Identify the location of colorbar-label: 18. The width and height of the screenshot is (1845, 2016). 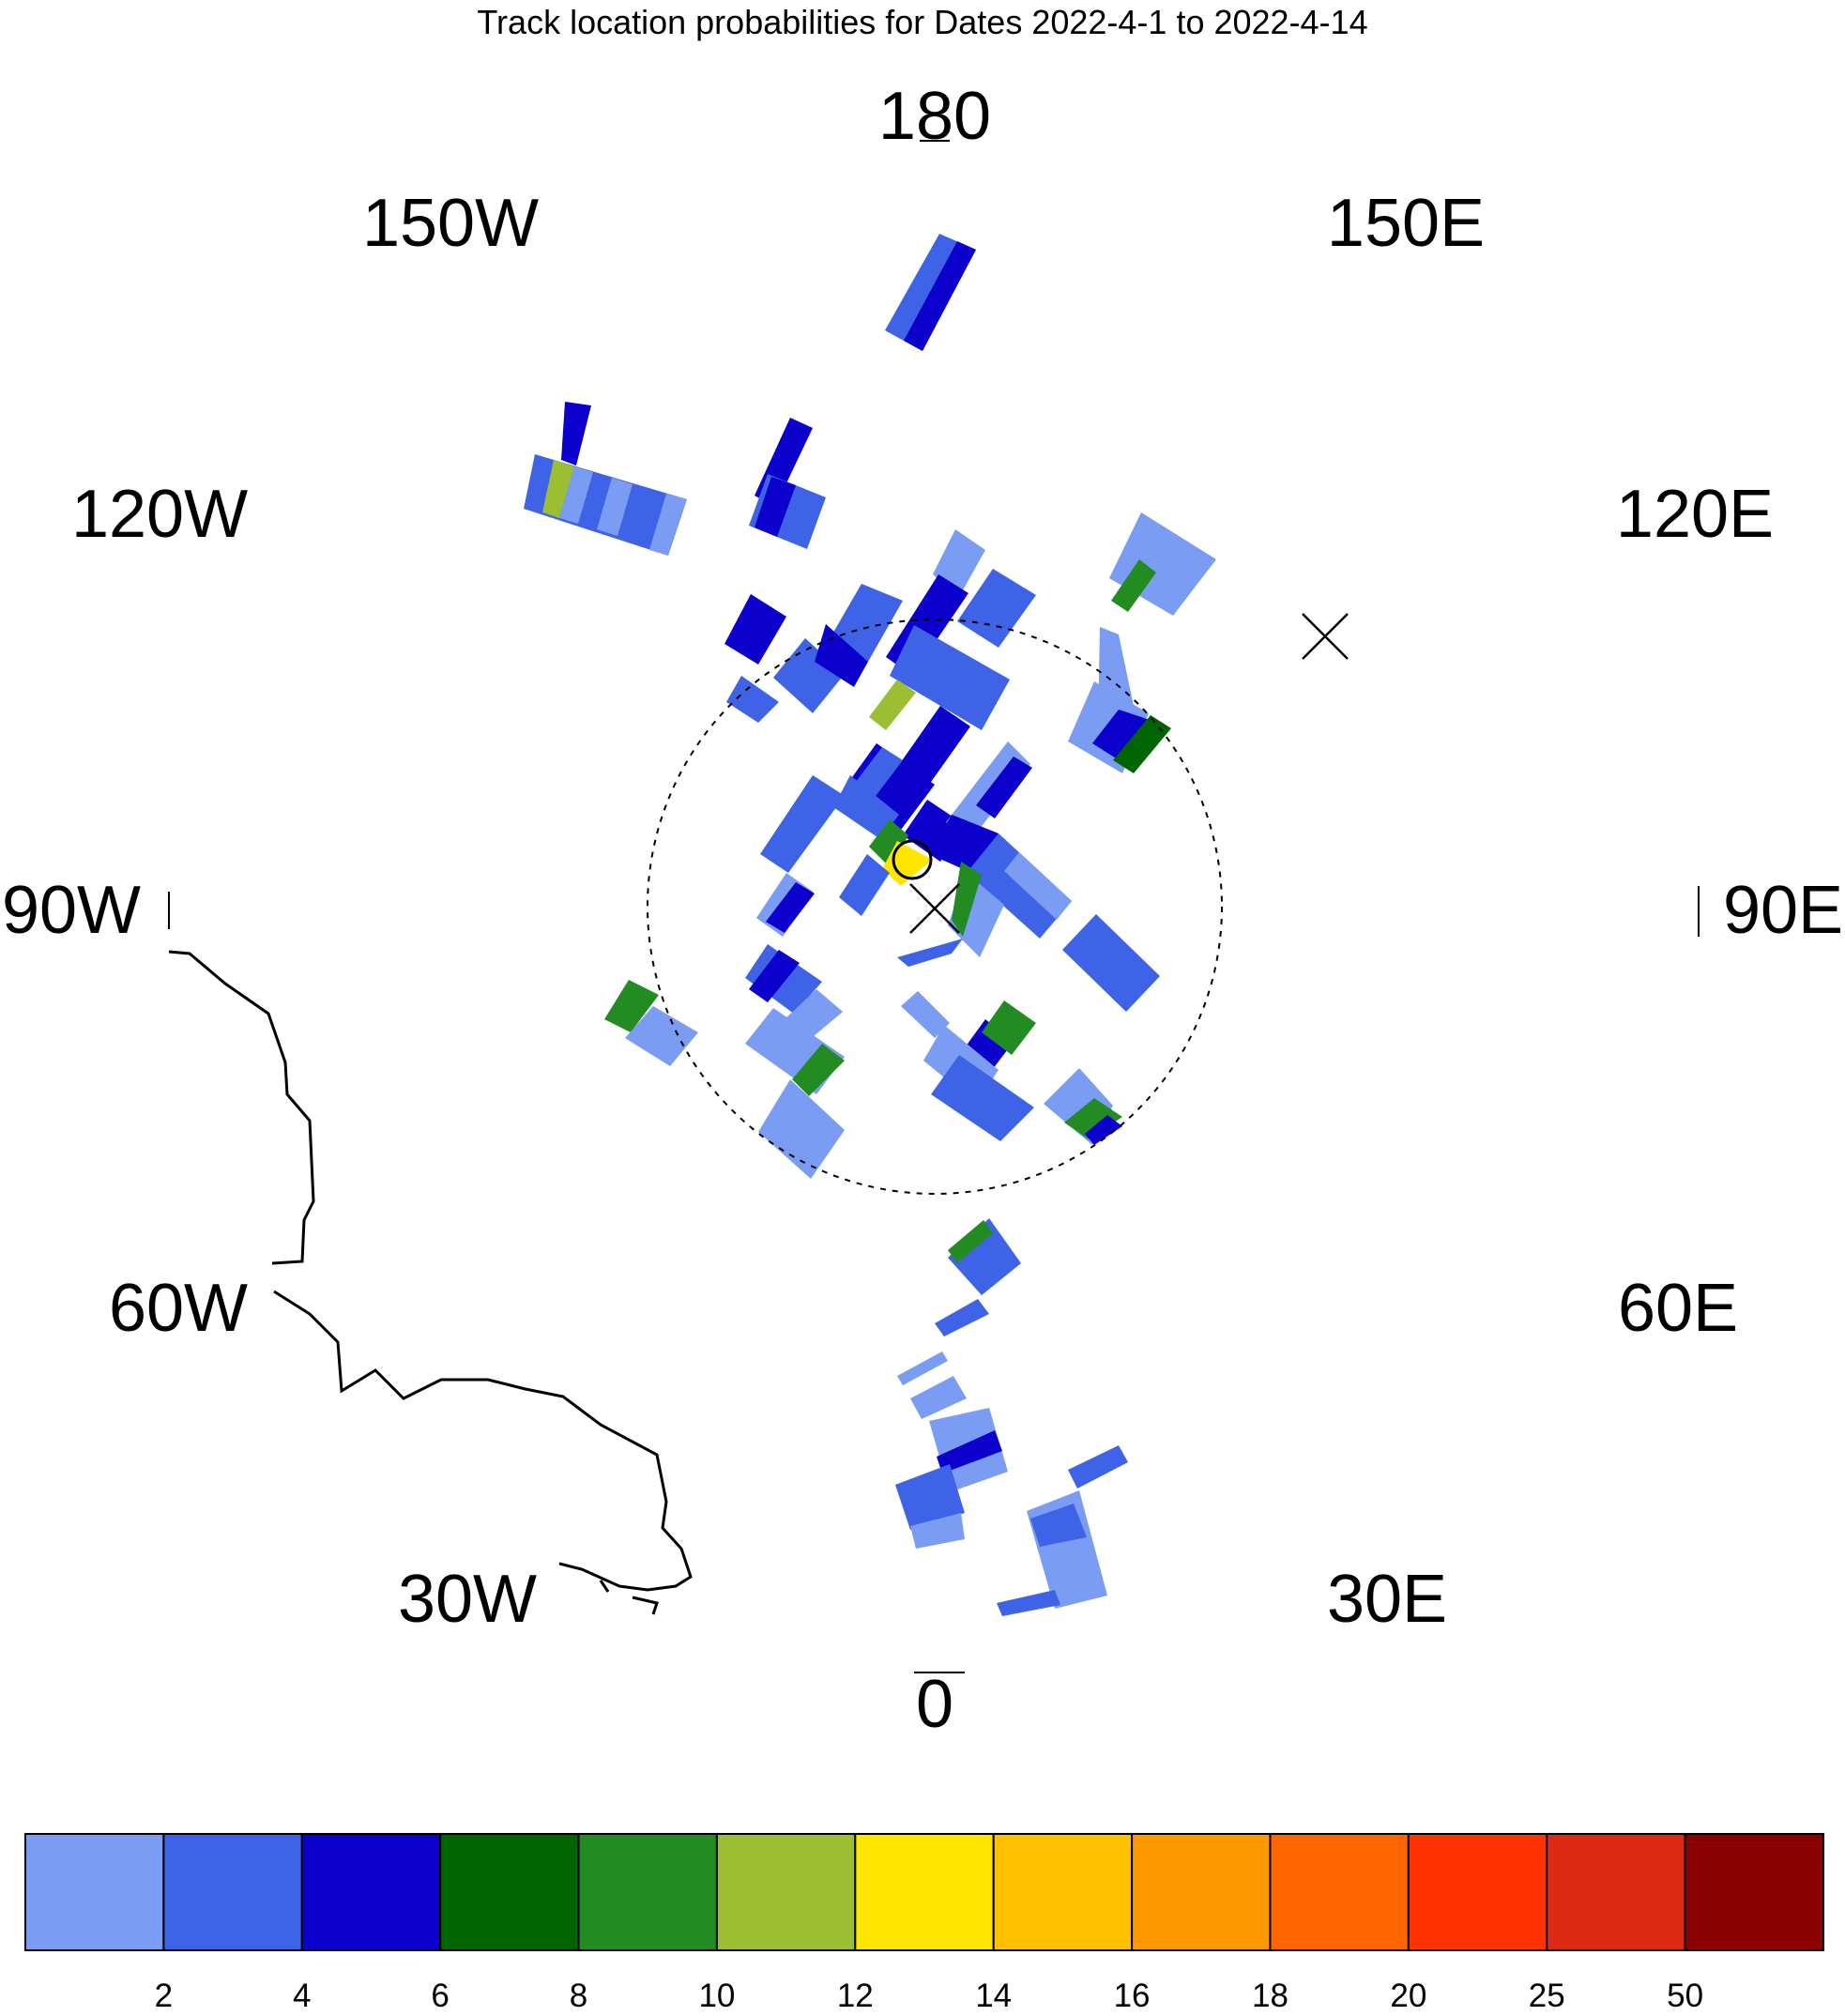
(1270, 1996).